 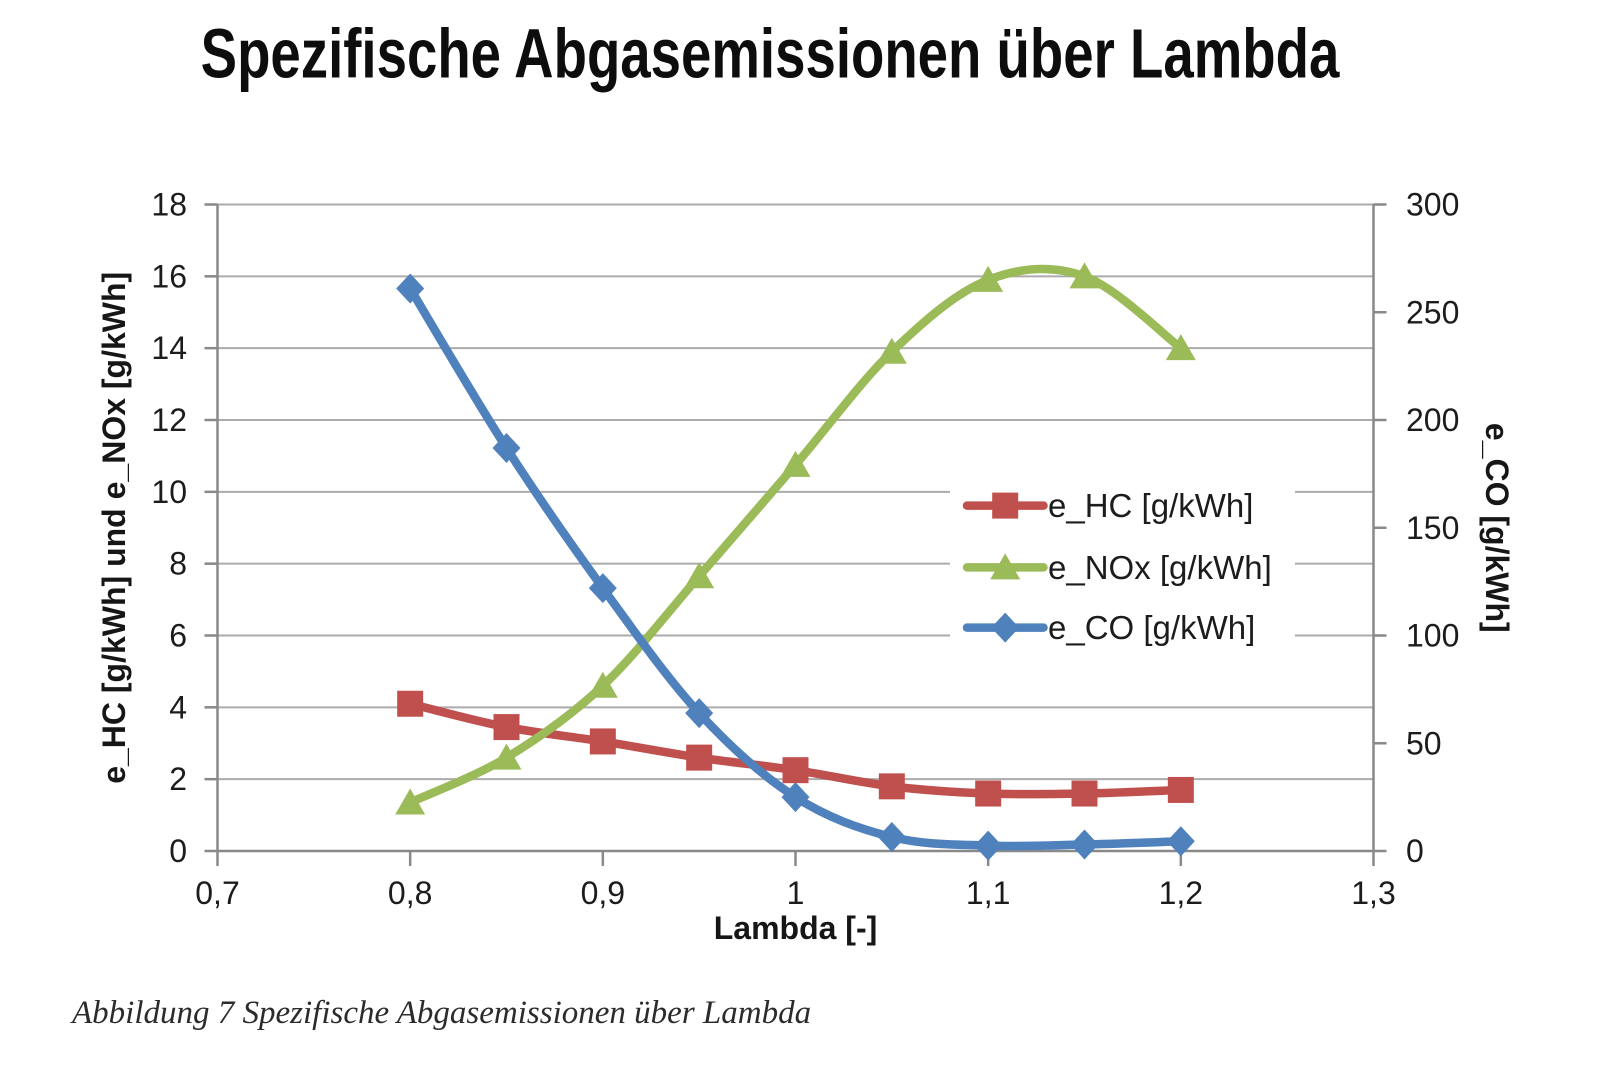 What do you see at coordinates (178, 636) in the screenshot?
I see `y-left-tick-label-6: 6` at bounding box center [178, 636].